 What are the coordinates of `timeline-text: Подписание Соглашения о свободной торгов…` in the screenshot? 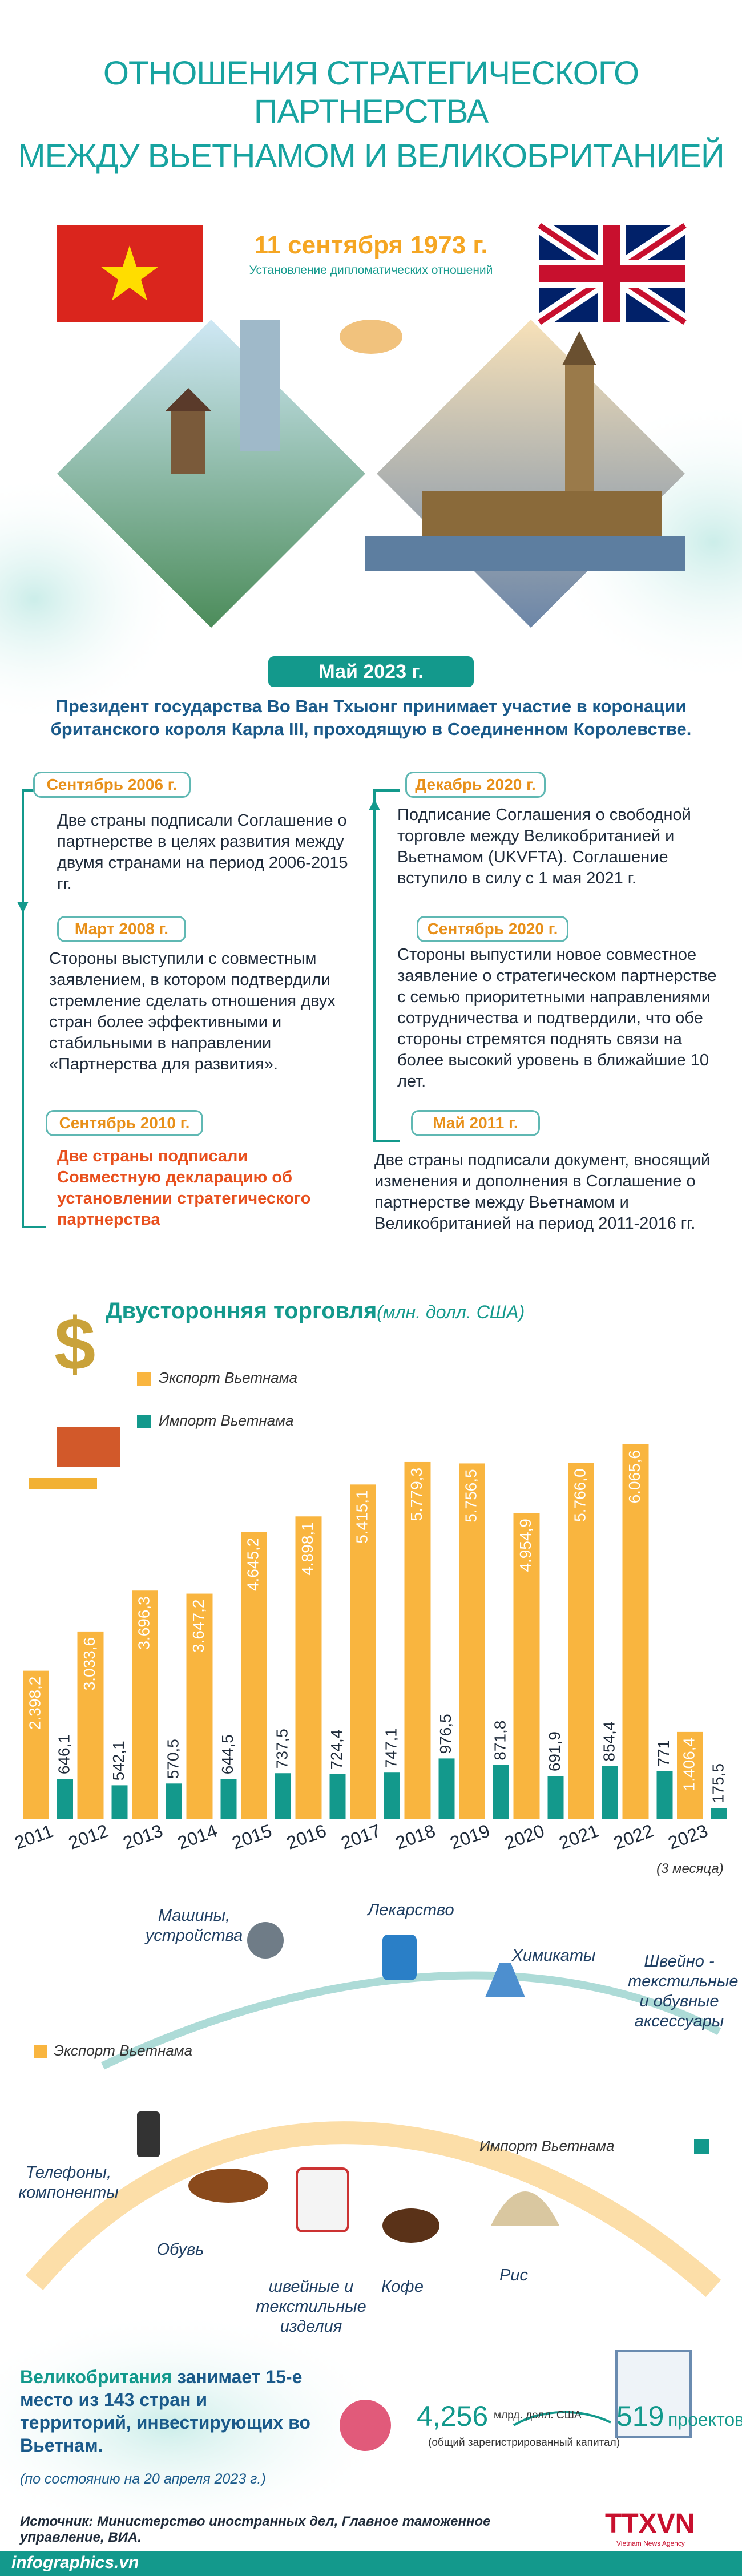 It's located at (544, 846).